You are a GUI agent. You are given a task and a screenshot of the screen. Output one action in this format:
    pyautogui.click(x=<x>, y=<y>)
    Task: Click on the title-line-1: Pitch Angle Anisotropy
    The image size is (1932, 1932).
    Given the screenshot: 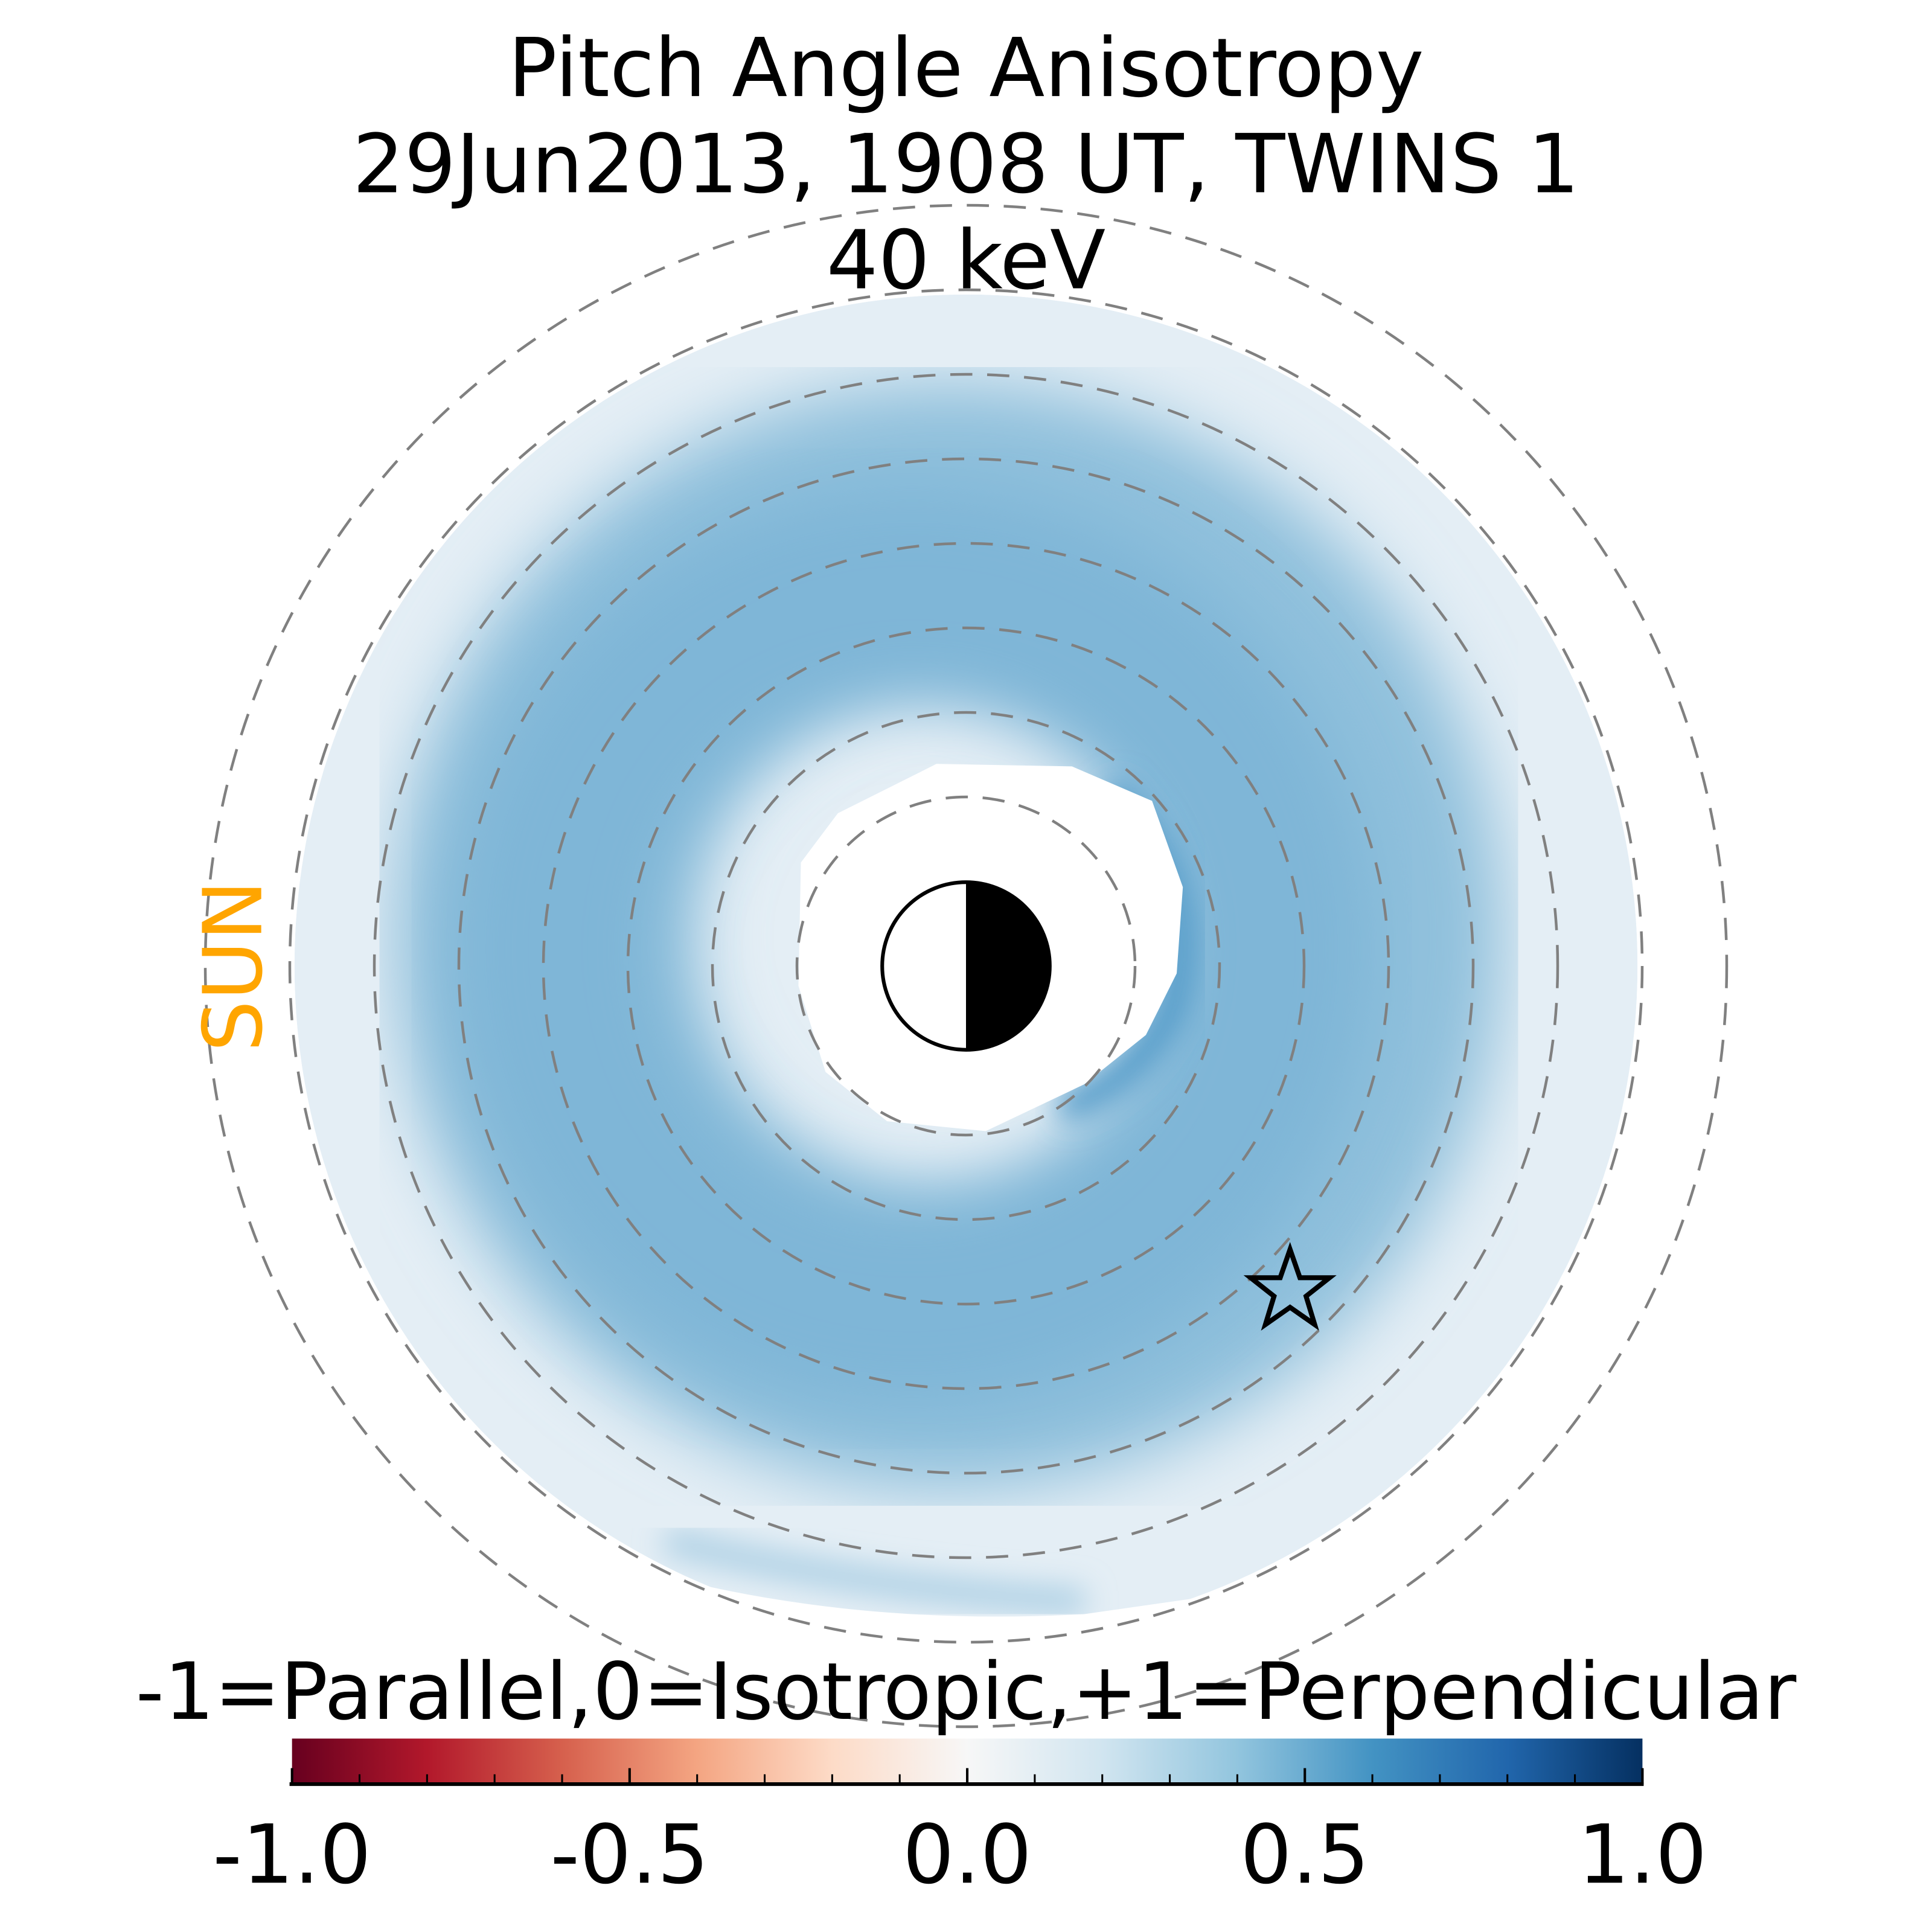 What is the action you would take?
    pyautogui.click(x=966, y=68)
    